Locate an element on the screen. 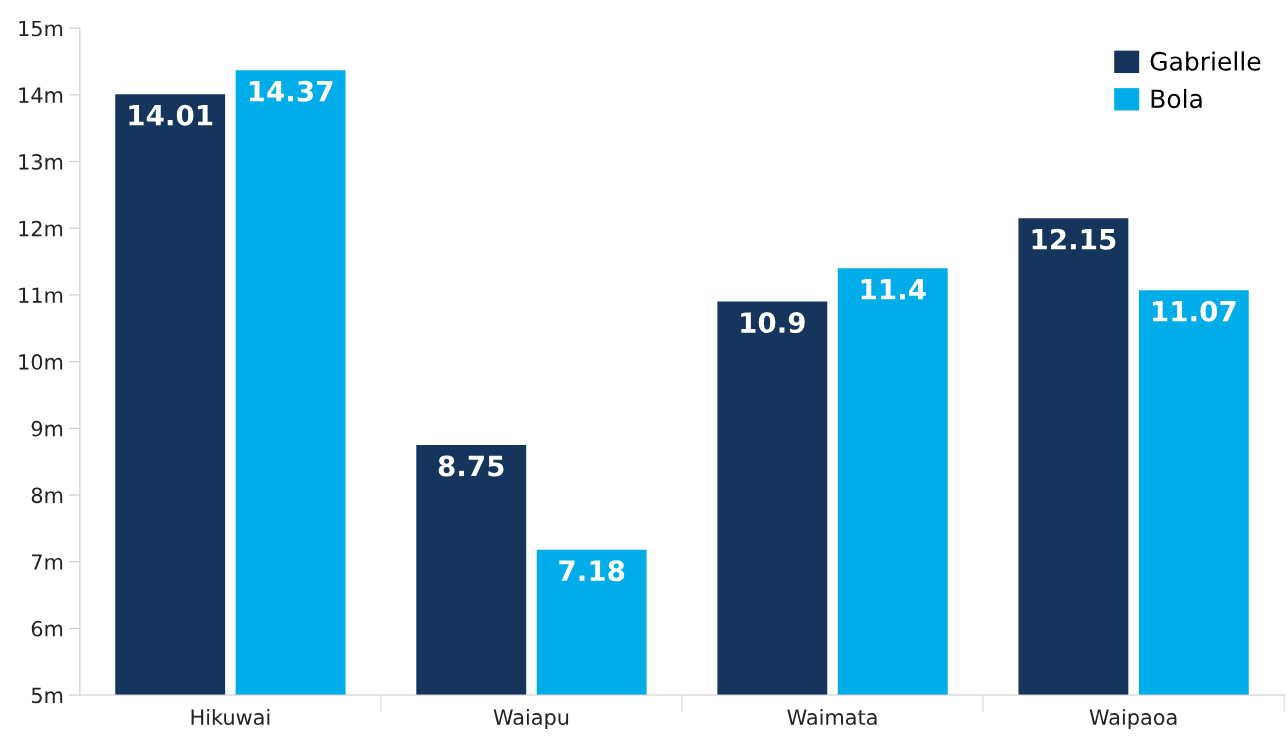  y-tick-label: 8m is located at coordinates (47, 495).